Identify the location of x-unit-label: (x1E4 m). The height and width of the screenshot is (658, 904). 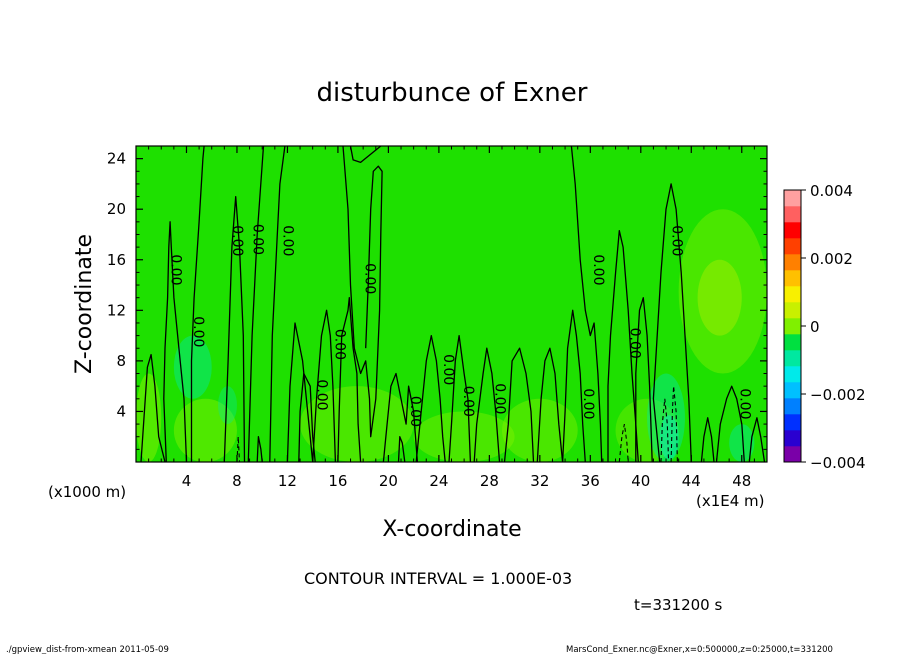
(730, 501).